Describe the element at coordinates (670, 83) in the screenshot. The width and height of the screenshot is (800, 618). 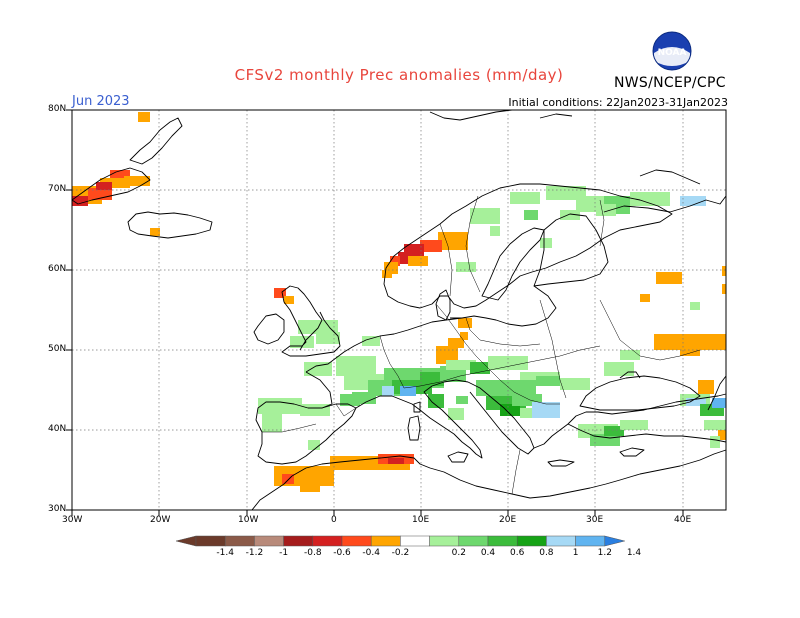
I see `agency-label: NWS/NCEP/CPC` at that location.